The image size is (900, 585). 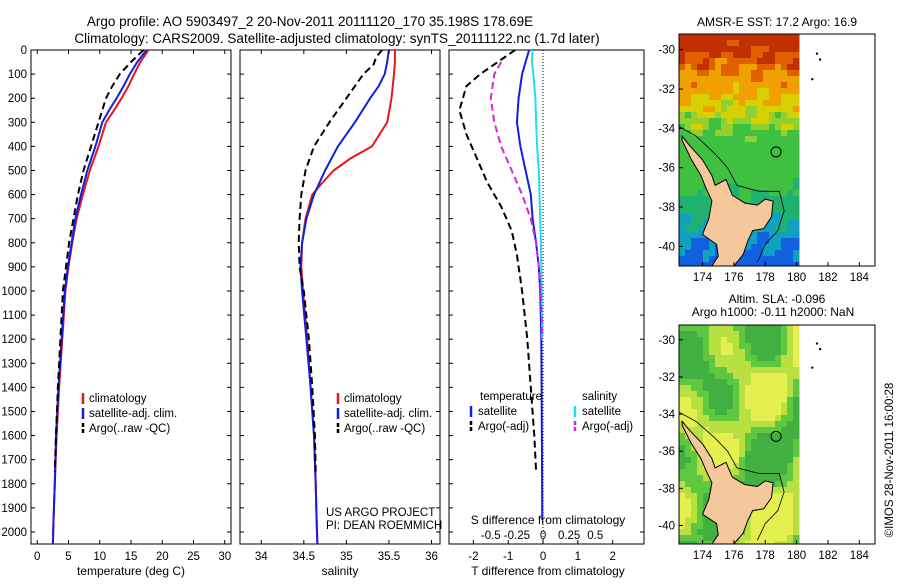 What do you see at coordinates (17, 196) in the screenshot?
I see `depth-tick-label: 600` at bounding box center [17, 196].